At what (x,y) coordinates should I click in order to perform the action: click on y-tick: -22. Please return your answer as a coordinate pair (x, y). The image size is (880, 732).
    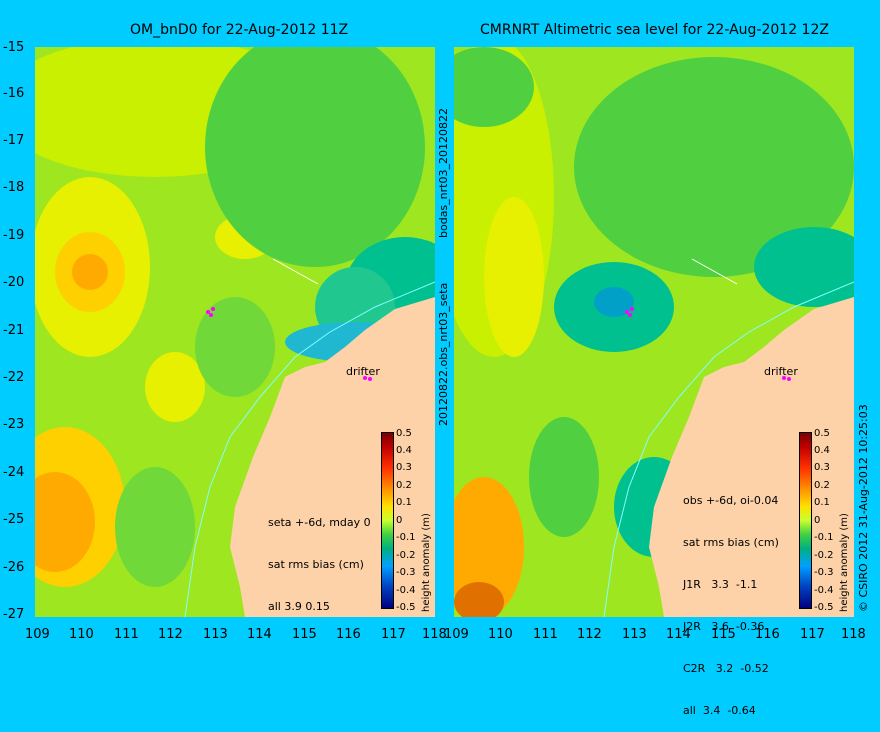
    Looking at the image, I should click on (14, 377).